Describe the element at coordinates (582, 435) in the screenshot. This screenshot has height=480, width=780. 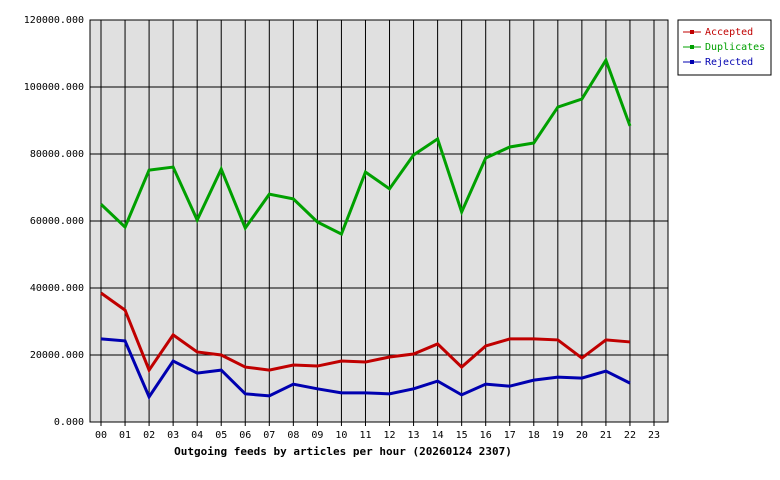
I see `x-tick-label: 20` at that location.